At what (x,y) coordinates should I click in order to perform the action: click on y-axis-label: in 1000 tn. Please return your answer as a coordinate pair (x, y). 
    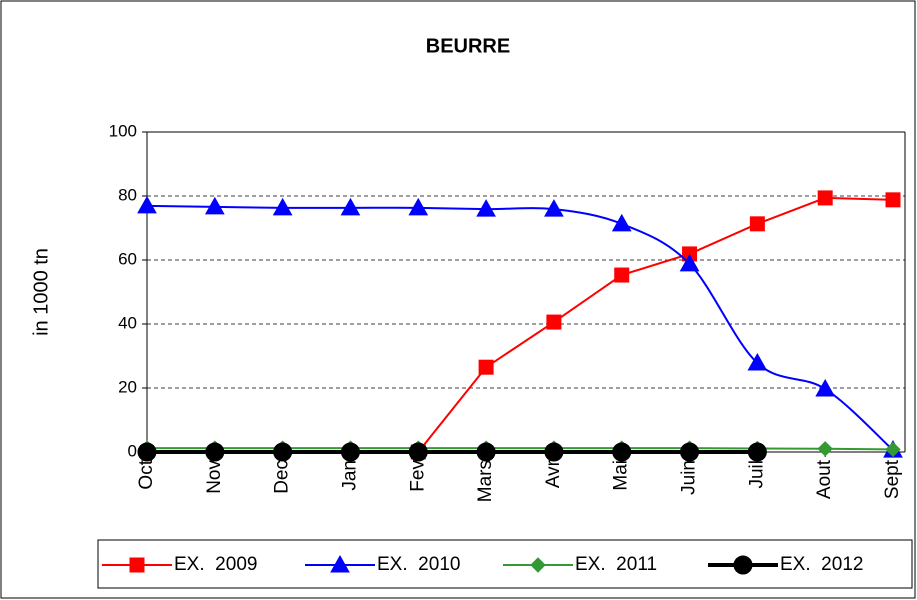
    Looking at the image, I should click on (41, 292).